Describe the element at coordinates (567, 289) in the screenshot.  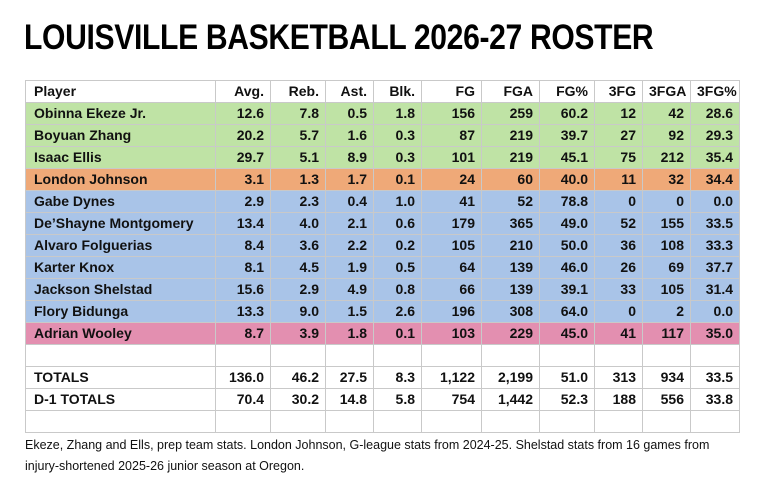
I see `stat-cell: 39.1` at that location.